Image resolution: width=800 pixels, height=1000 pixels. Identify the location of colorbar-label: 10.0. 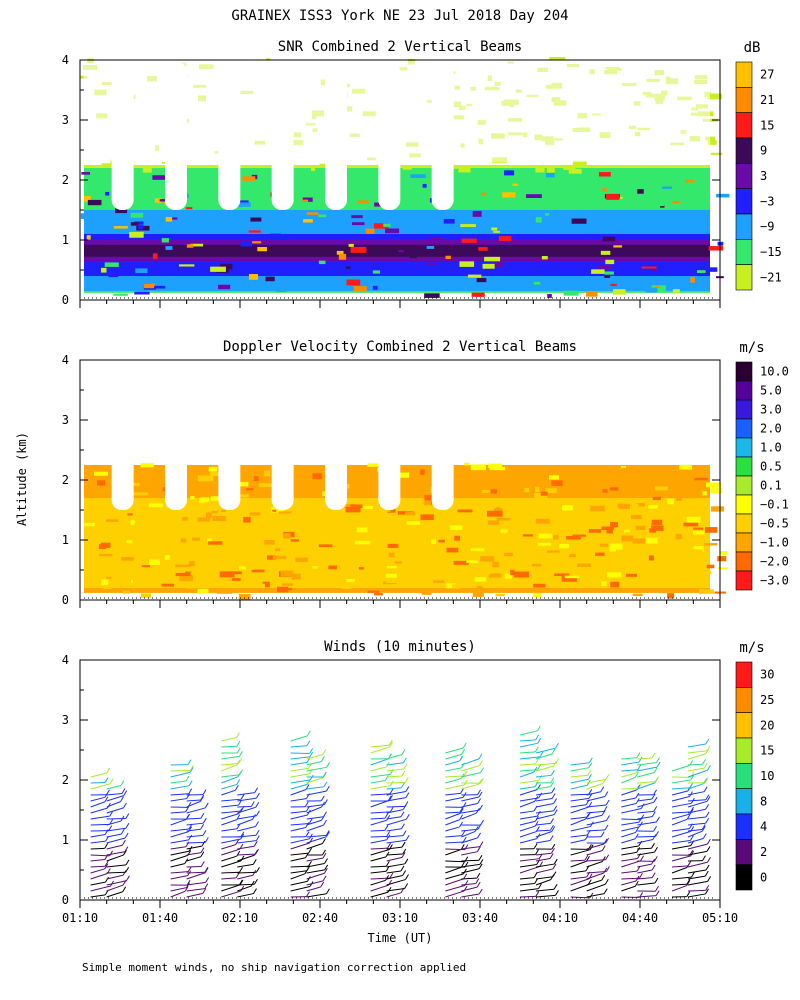
(774, 372).